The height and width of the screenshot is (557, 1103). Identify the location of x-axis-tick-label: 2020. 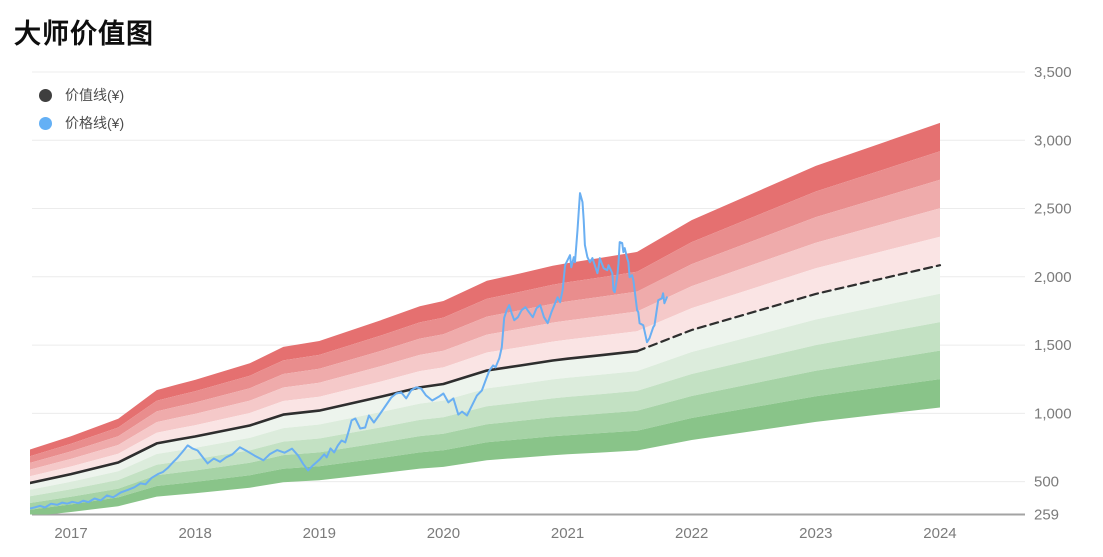
(443, 533).